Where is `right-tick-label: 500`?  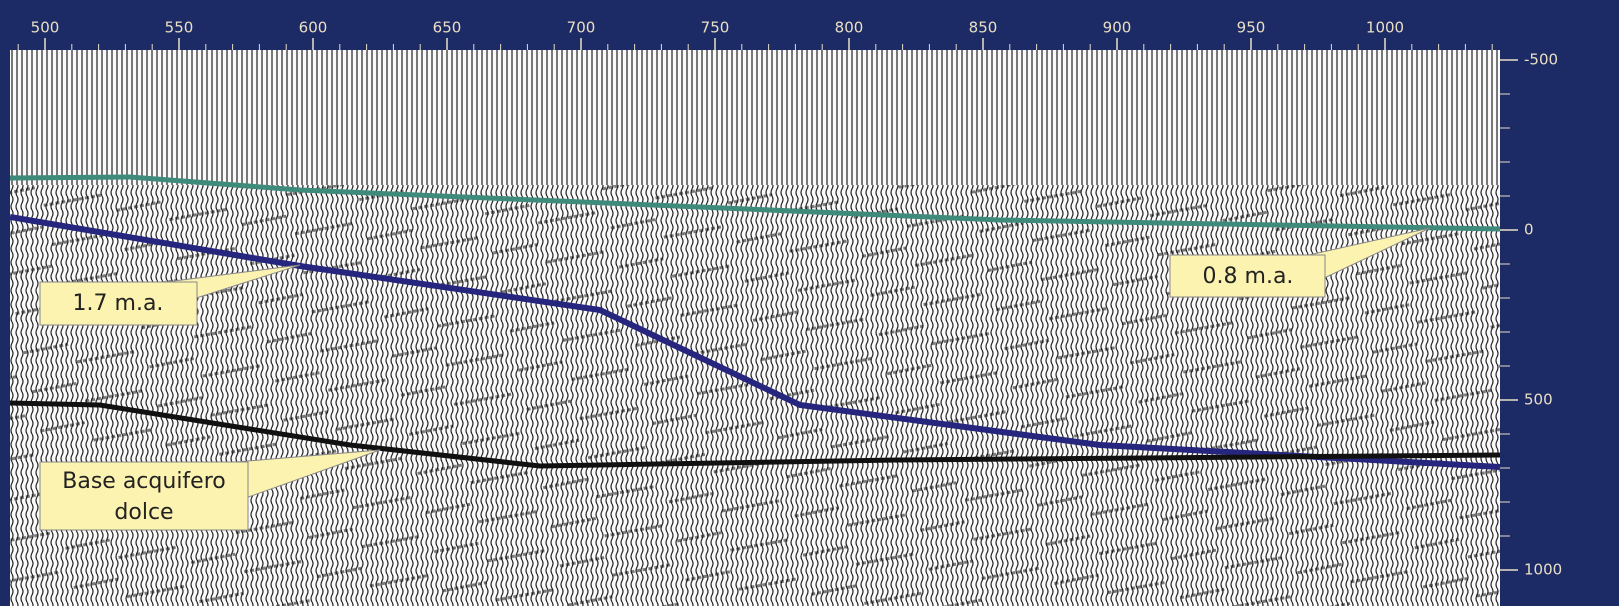 right-tick-label: 500 is located at coordinates (1538, 400).